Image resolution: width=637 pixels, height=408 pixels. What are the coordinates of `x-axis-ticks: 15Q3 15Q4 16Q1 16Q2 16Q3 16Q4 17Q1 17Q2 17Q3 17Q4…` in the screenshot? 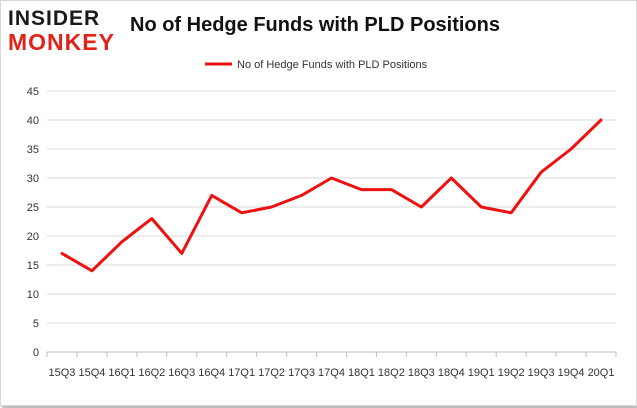 It's located at (331, 365).